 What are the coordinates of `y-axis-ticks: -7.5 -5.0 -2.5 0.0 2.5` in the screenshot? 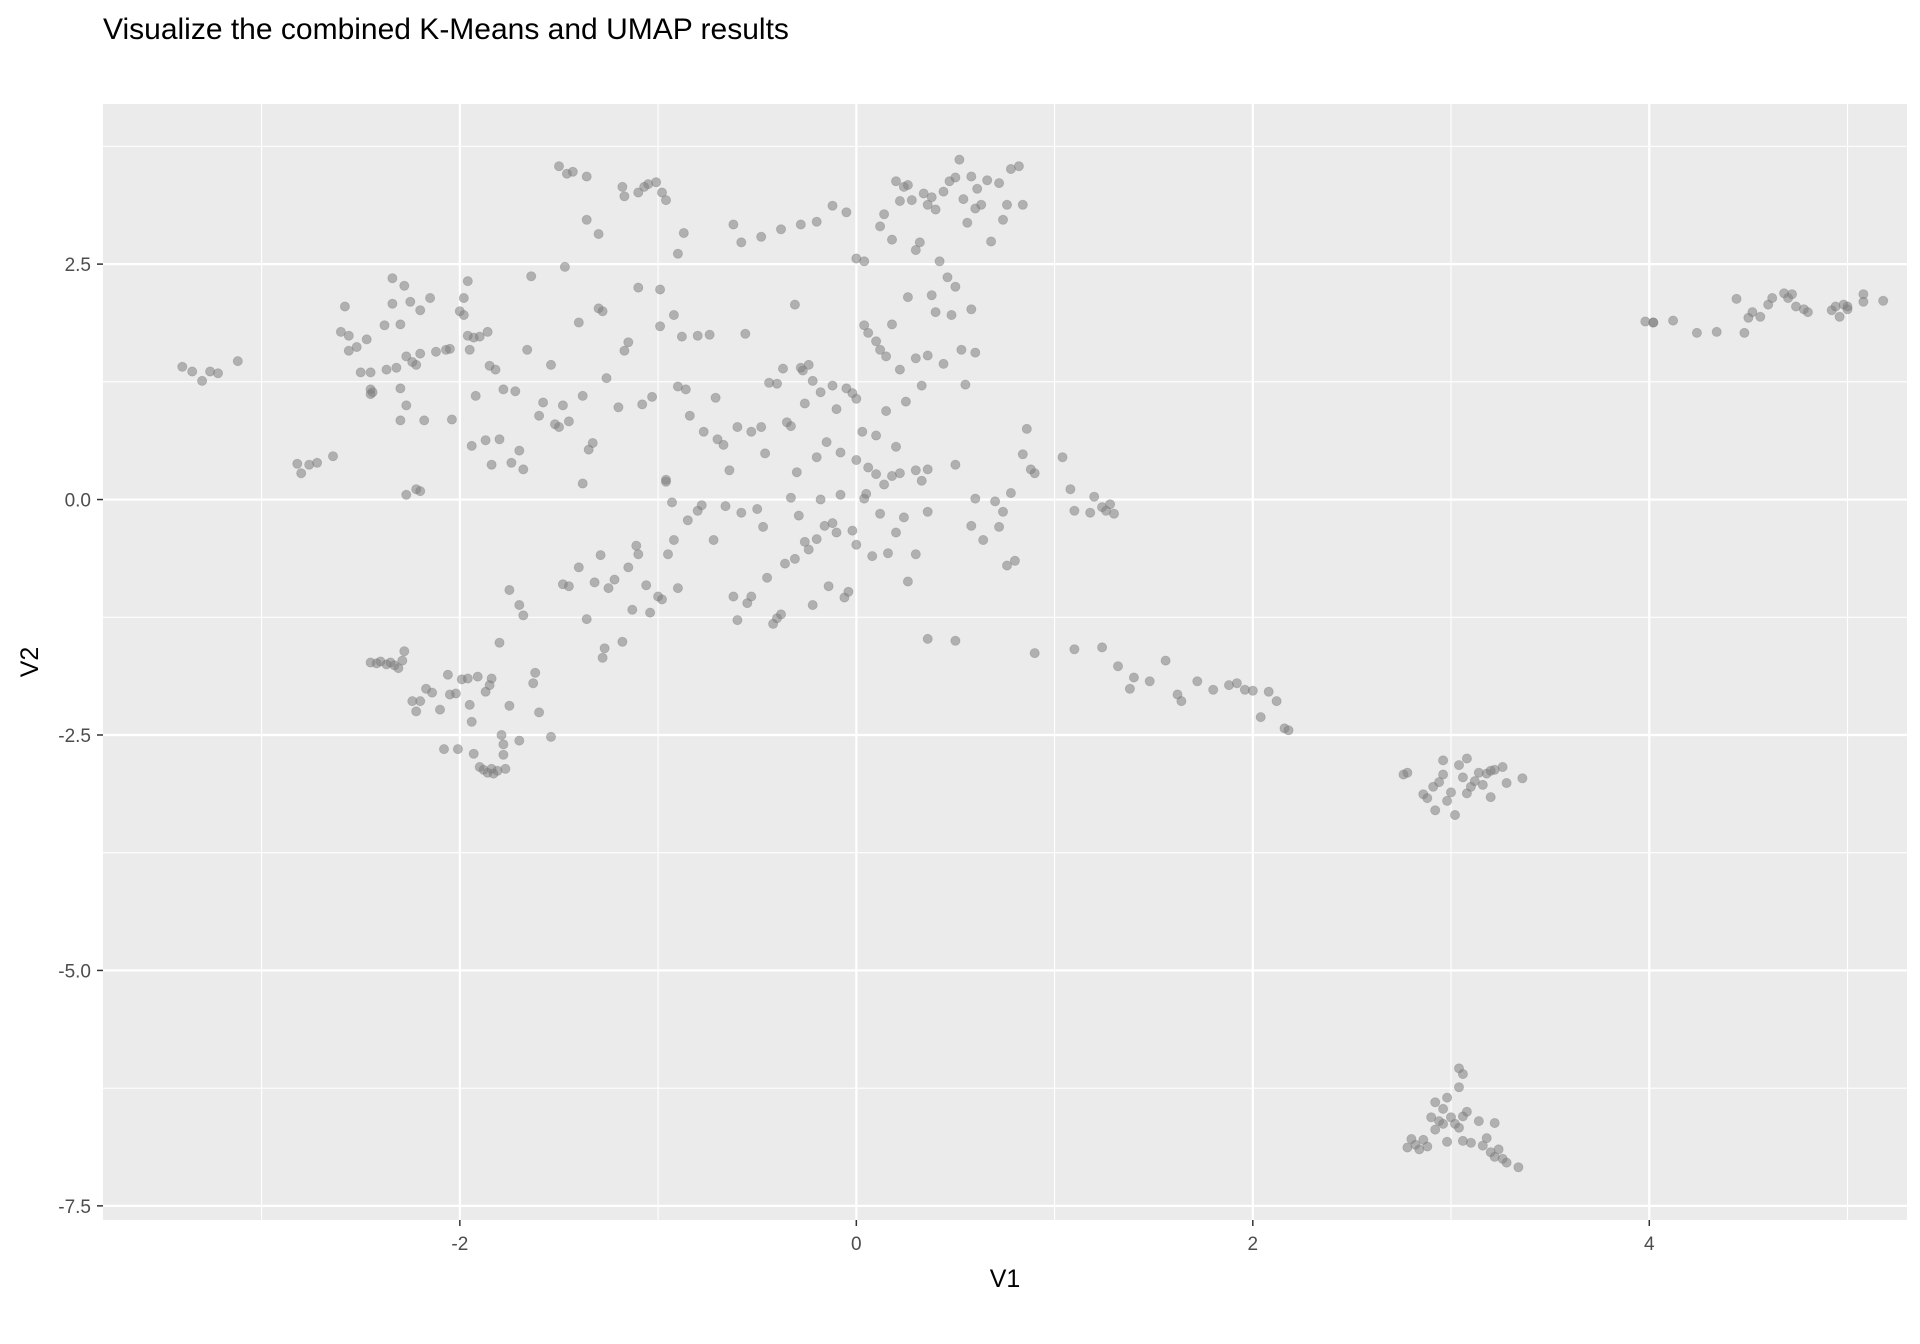 It's located at (80, 736).